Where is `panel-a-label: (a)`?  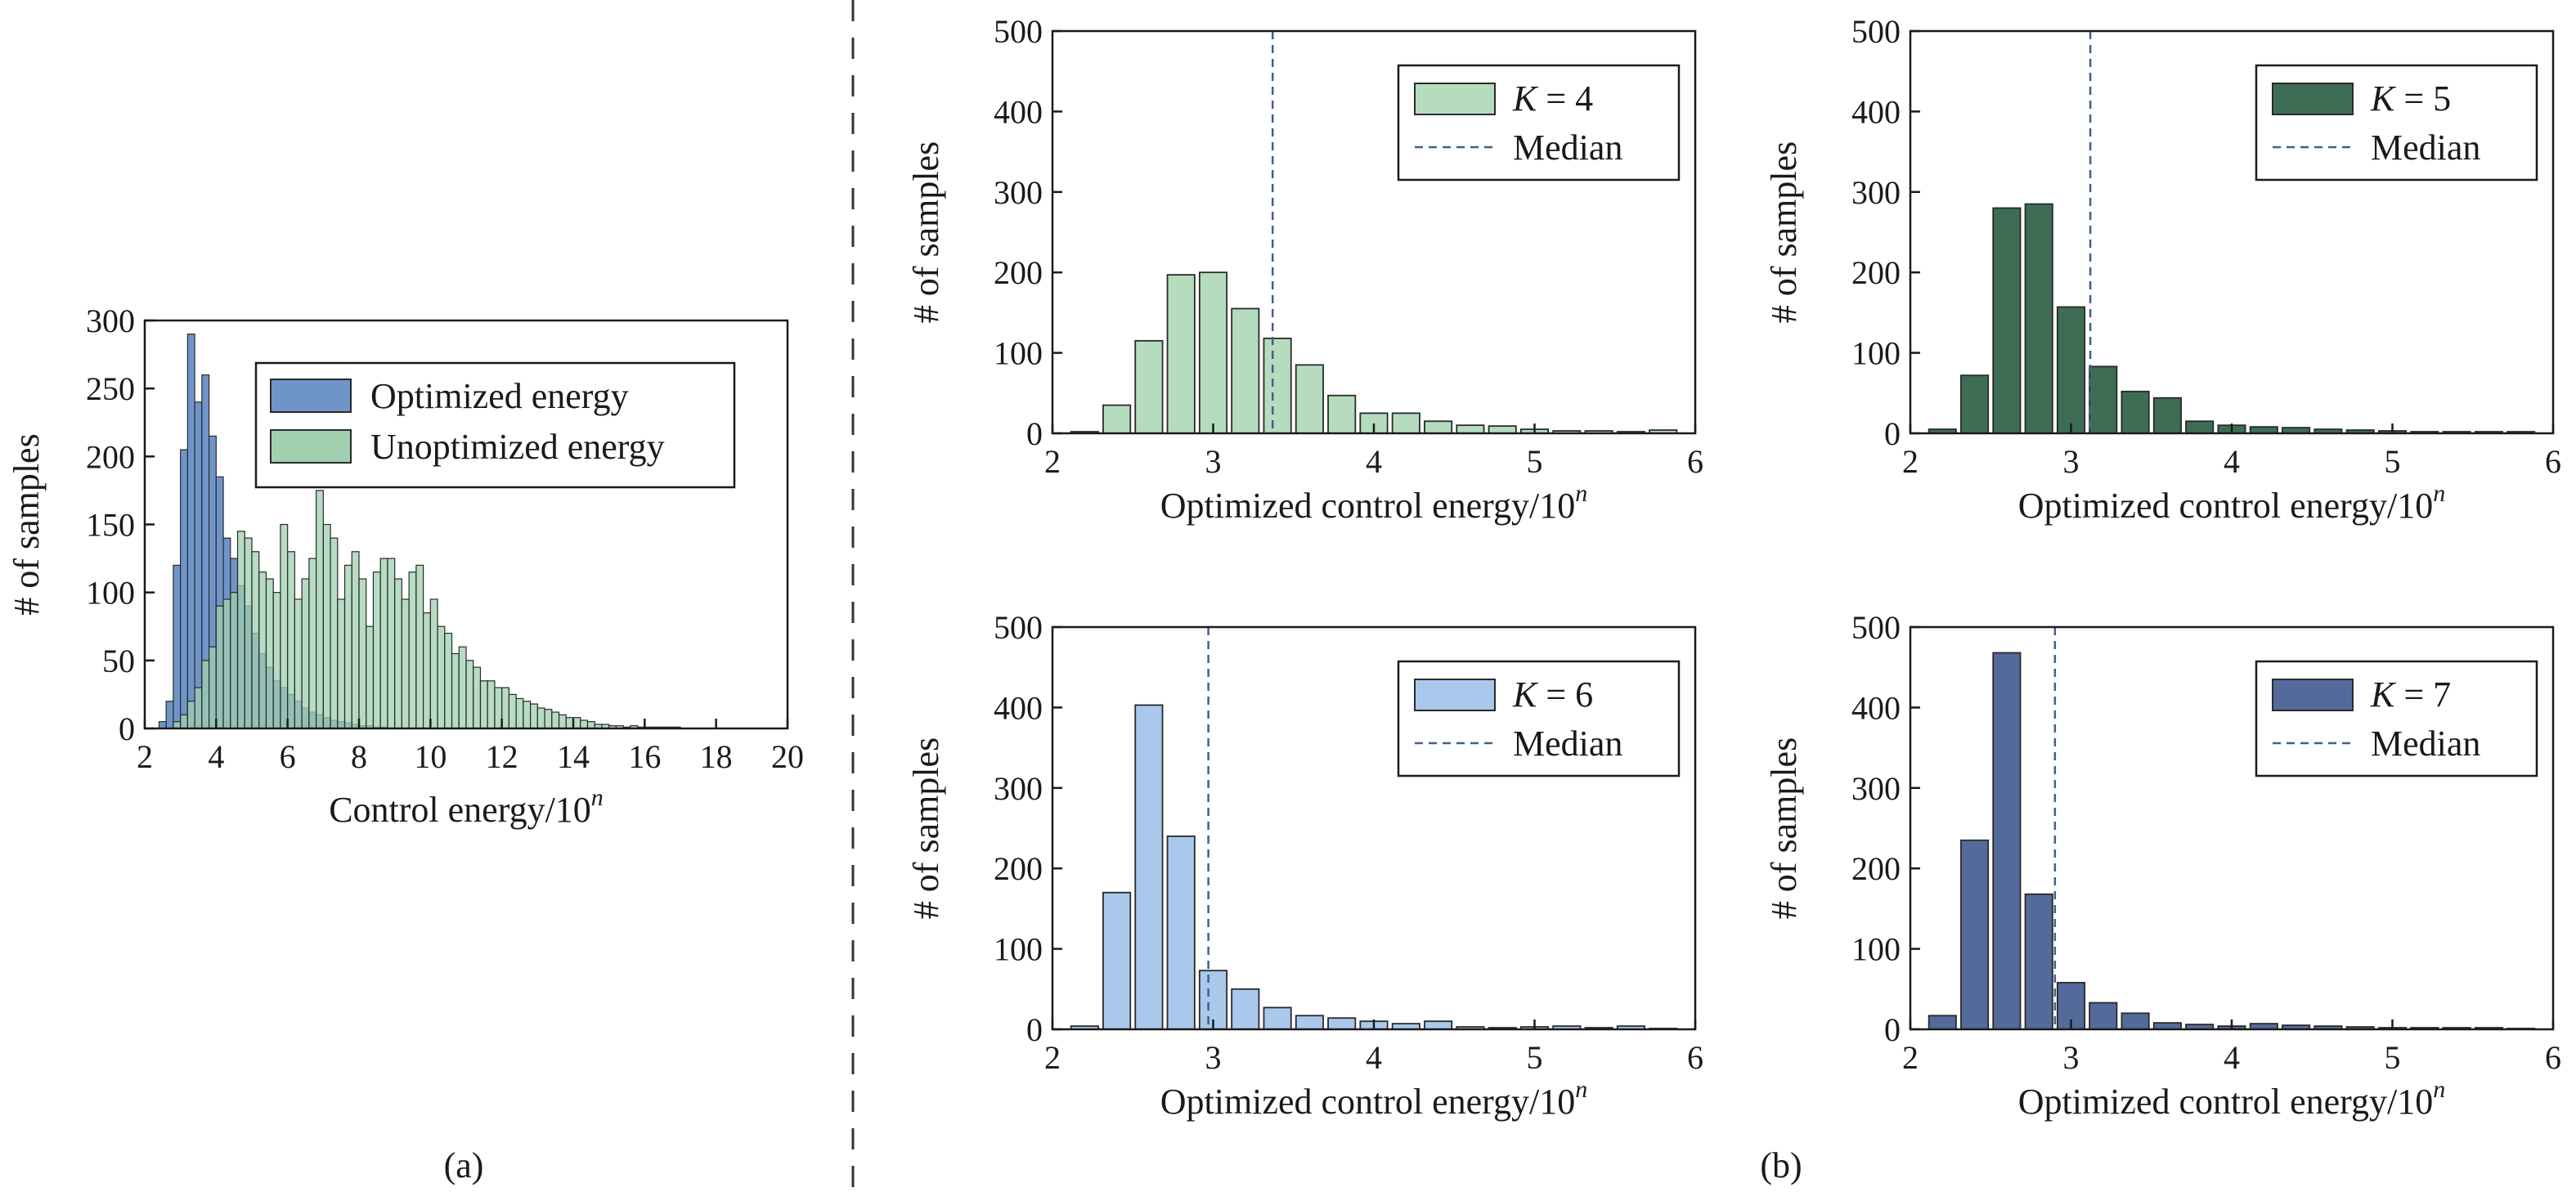 panel-a-label: (a) is located at coordinates (464, 1165).